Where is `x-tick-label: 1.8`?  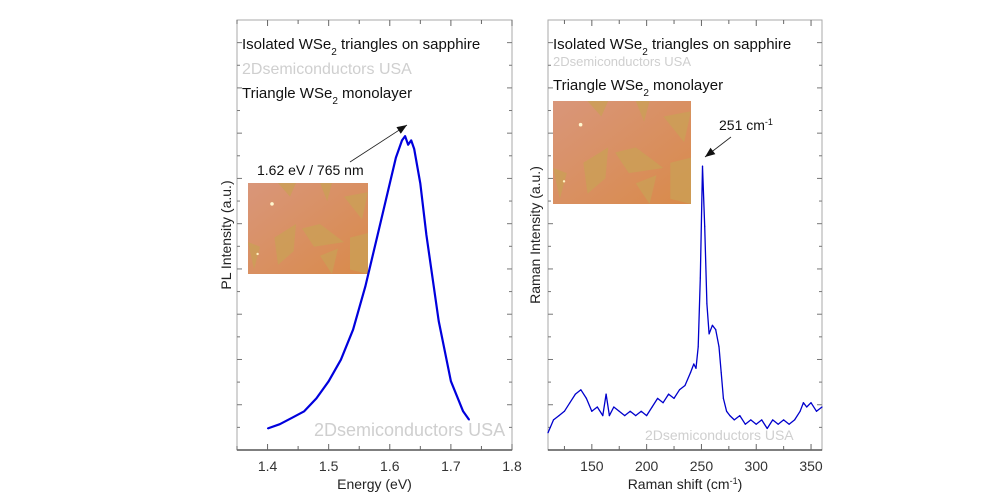
x-tick-label: 1.8 is located at coordinates (512, 466).